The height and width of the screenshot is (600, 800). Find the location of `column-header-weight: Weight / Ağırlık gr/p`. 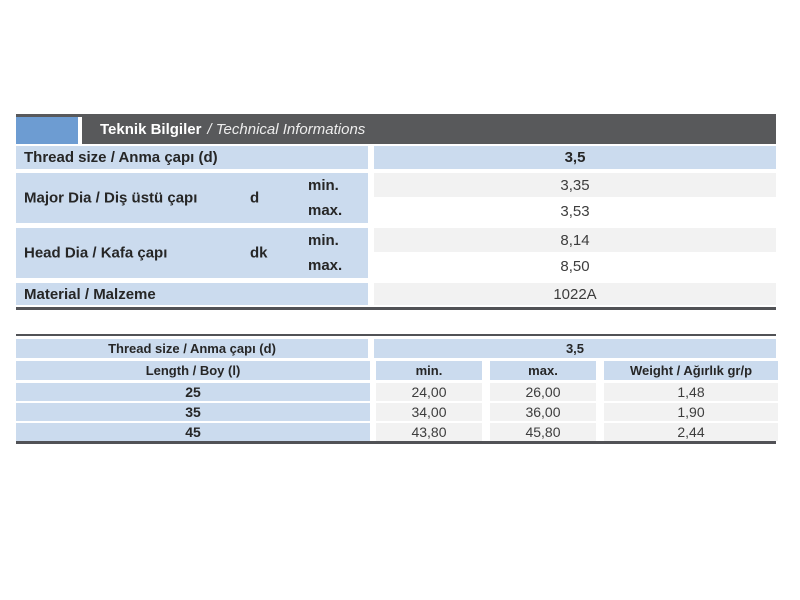

column-header-weight: Weight / Ağırlık gr/p is located at coordinates (691, 370).